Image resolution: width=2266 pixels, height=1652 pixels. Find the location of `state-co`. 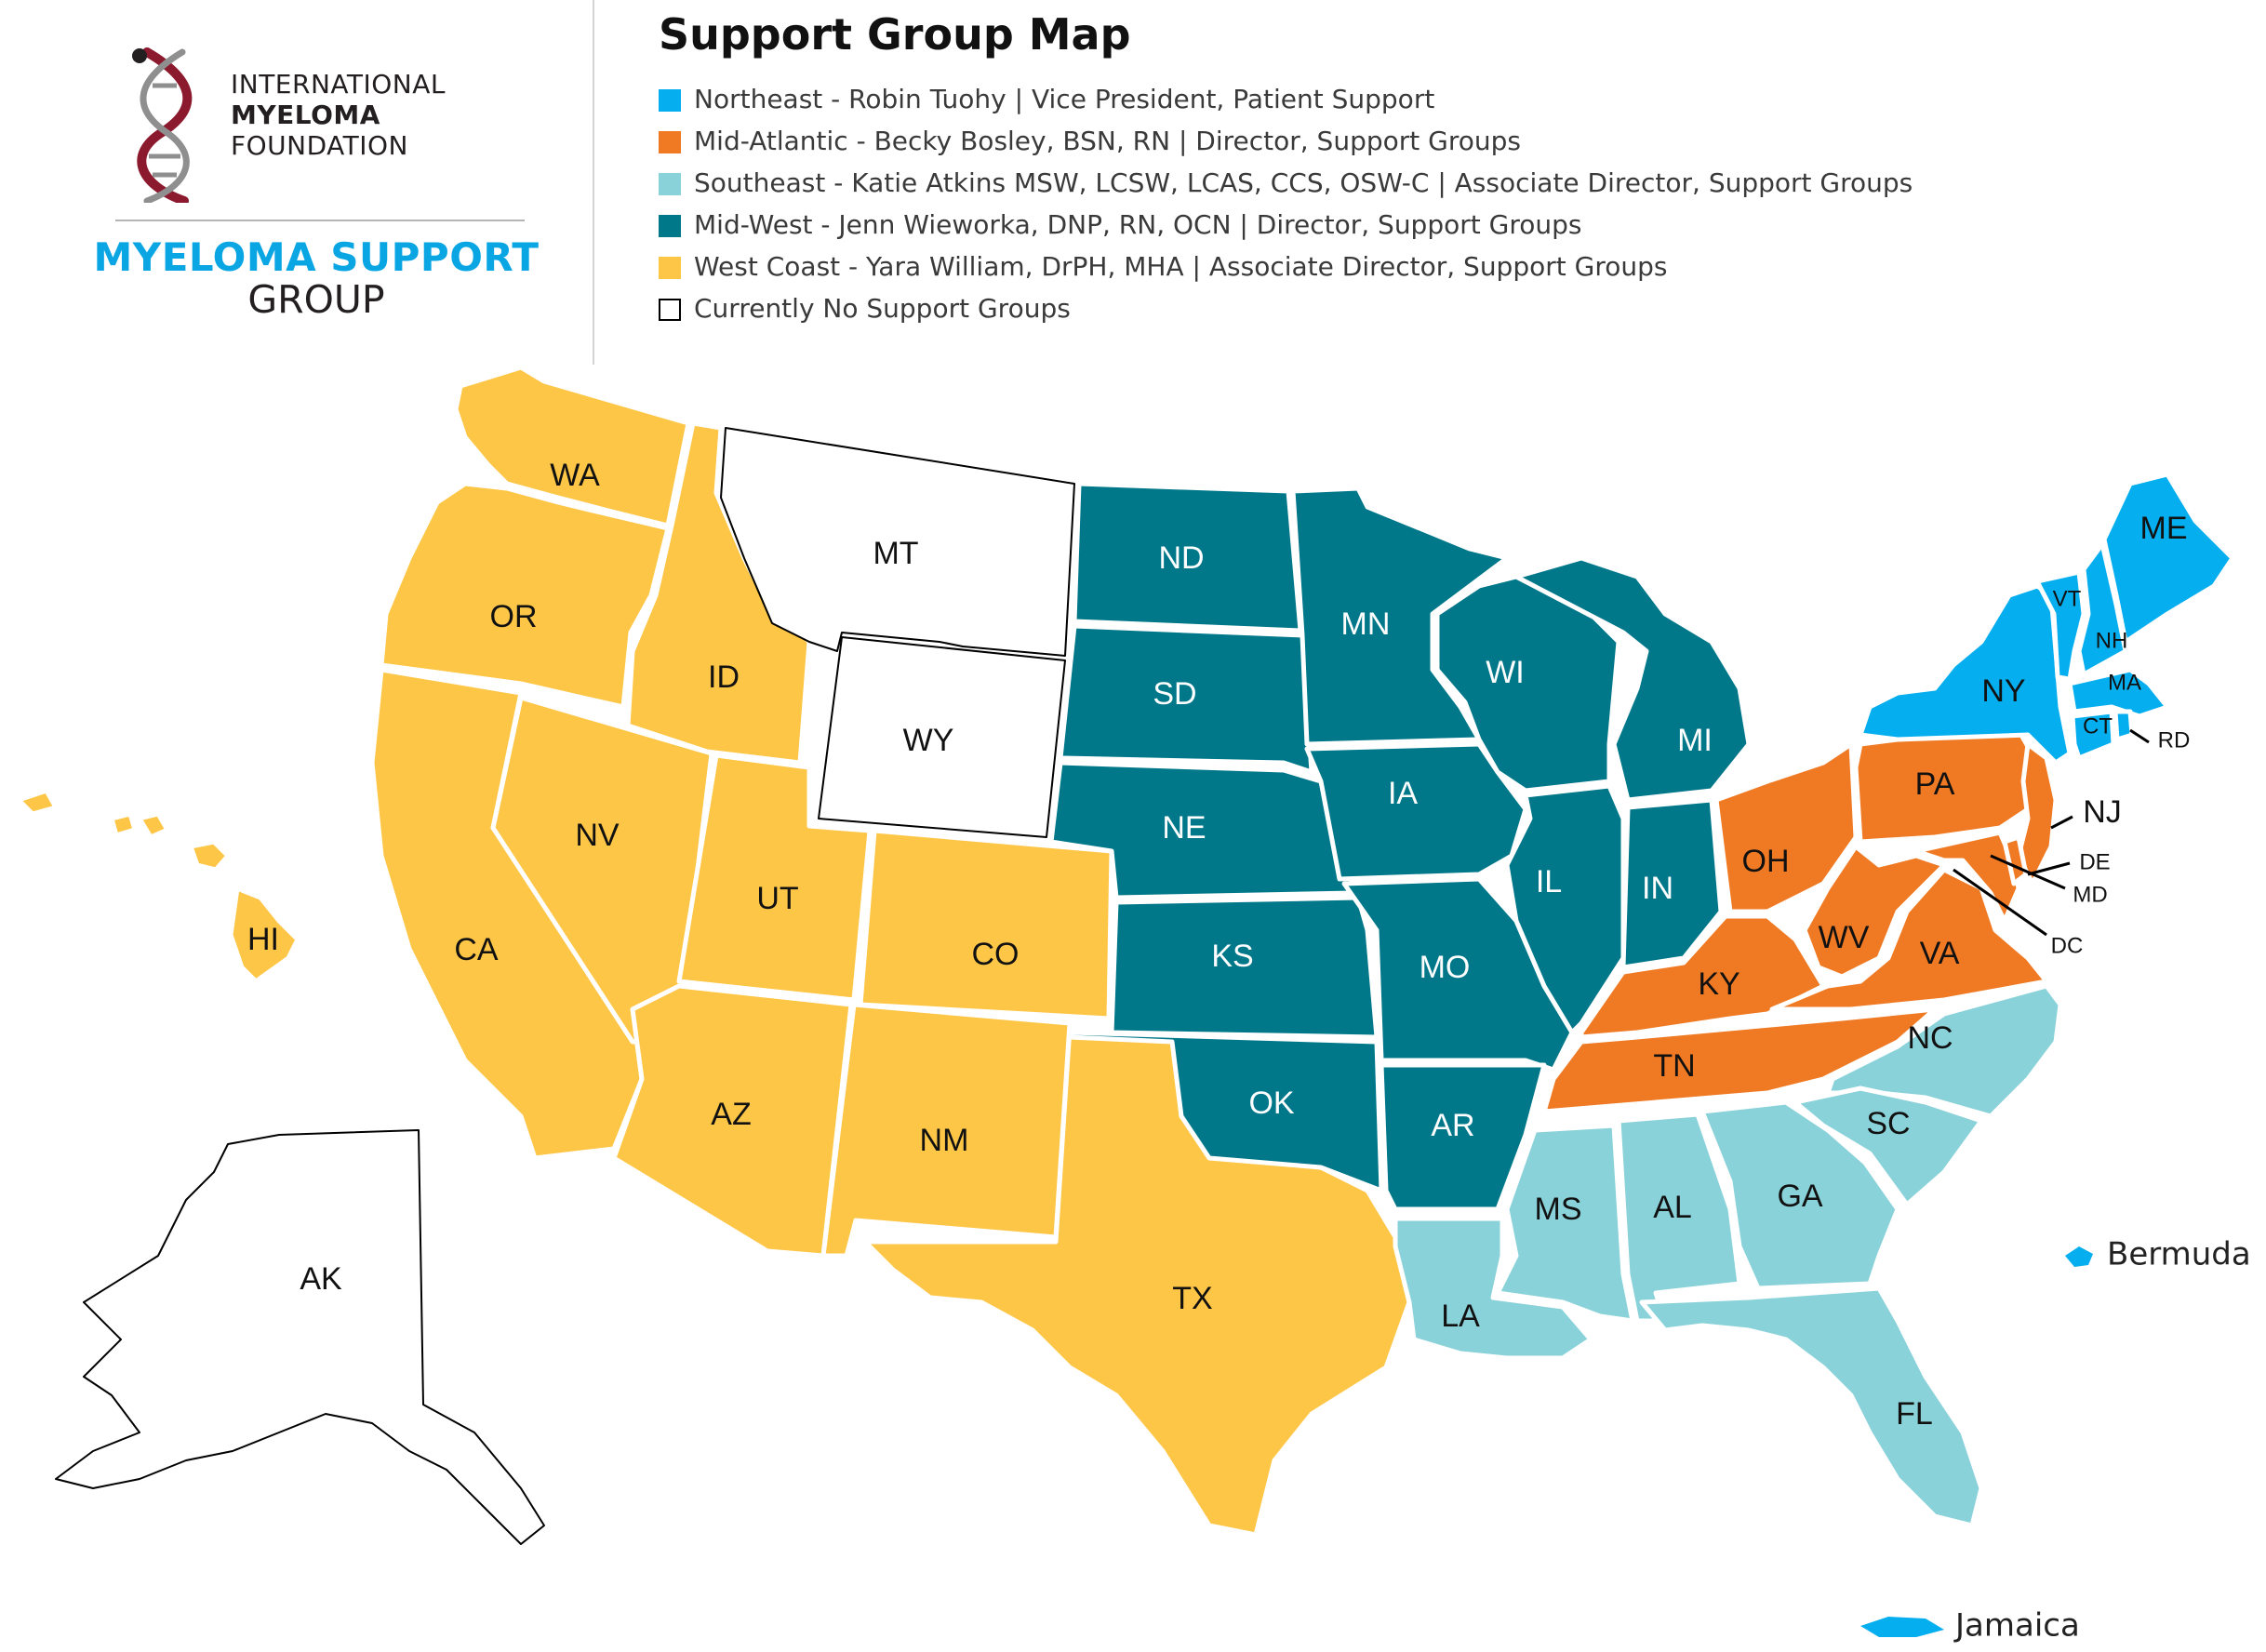

state-co is located at coordinates (986, 924).